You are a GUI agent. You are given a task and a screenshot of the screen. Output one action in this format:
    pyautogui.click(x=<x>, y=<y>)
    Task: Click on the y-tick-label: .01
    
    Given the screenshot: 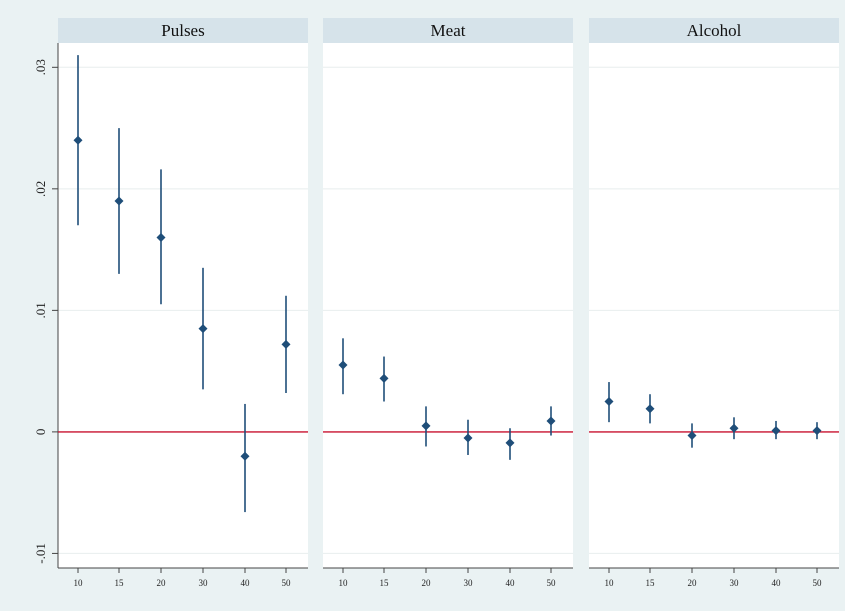 What is the action you would take?
    pyautogui.click(x=40, y=310)
    